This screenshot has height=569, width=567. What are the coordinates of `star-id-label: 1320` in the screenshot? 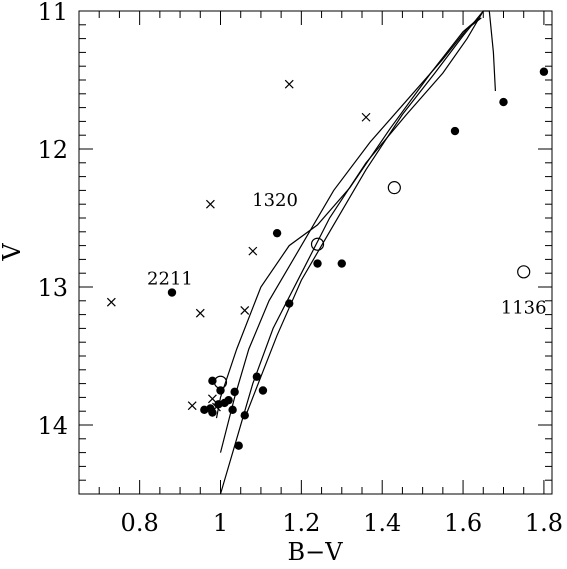 It's located at (275, 200).